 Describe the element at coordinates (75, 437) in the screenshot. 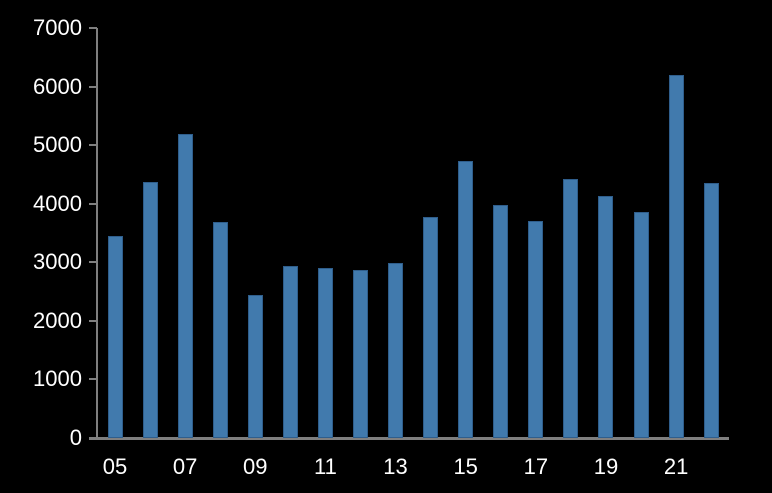

I see `y-tick-label: 0` at that location.